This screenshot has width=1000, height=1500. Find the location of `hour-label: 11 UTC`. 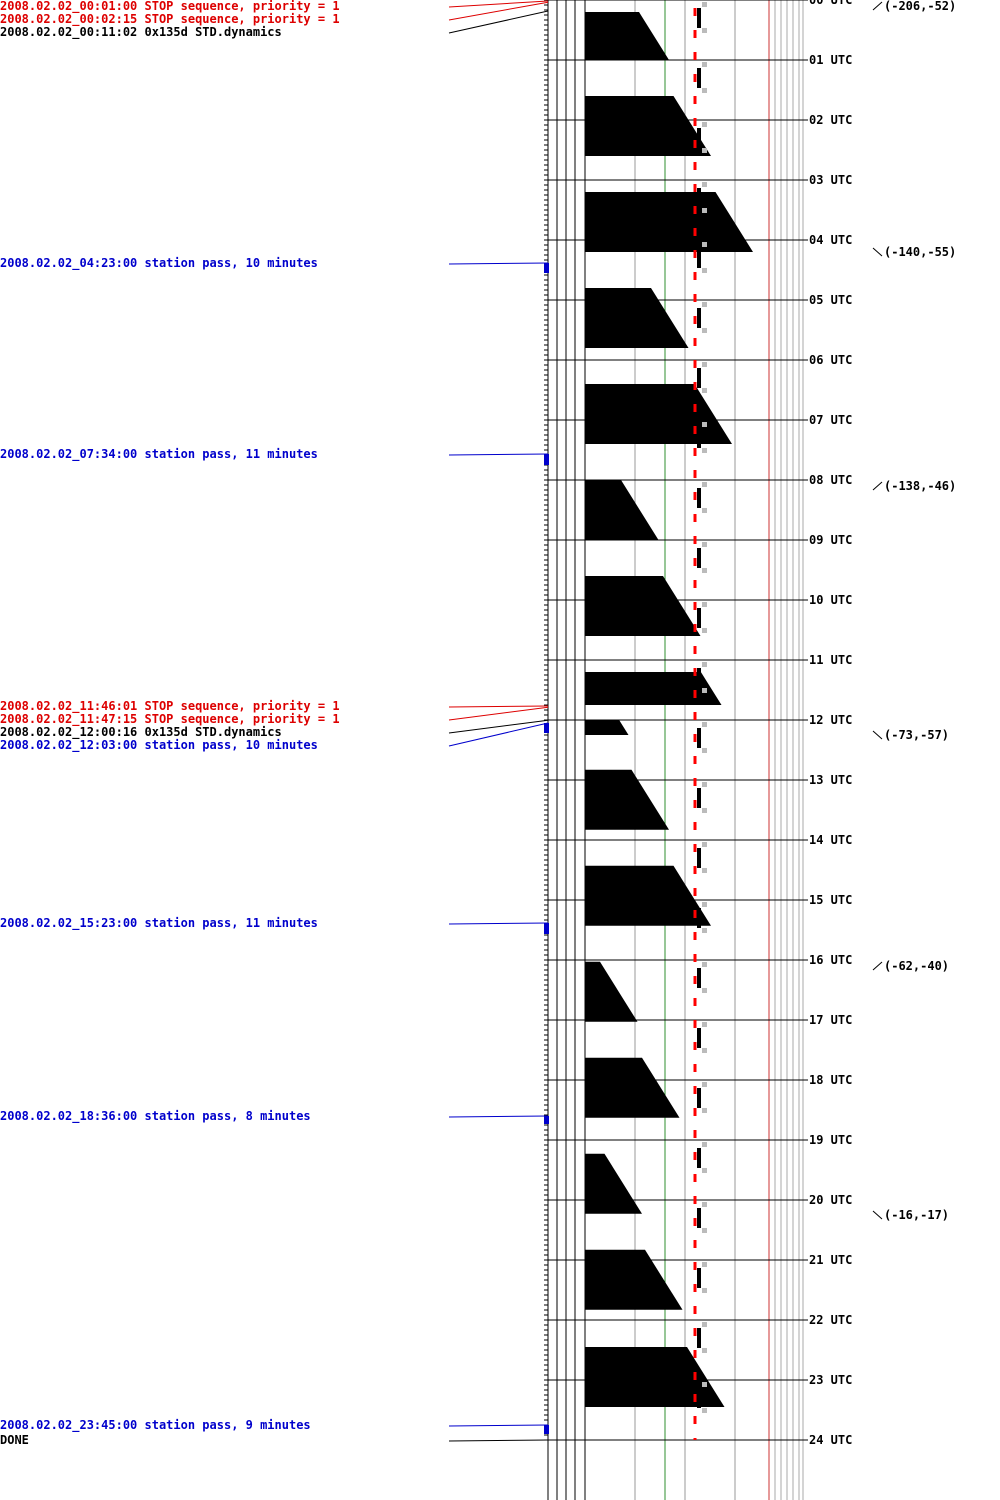

hour-label: 11 UTC is located at coordinates (831, 660).